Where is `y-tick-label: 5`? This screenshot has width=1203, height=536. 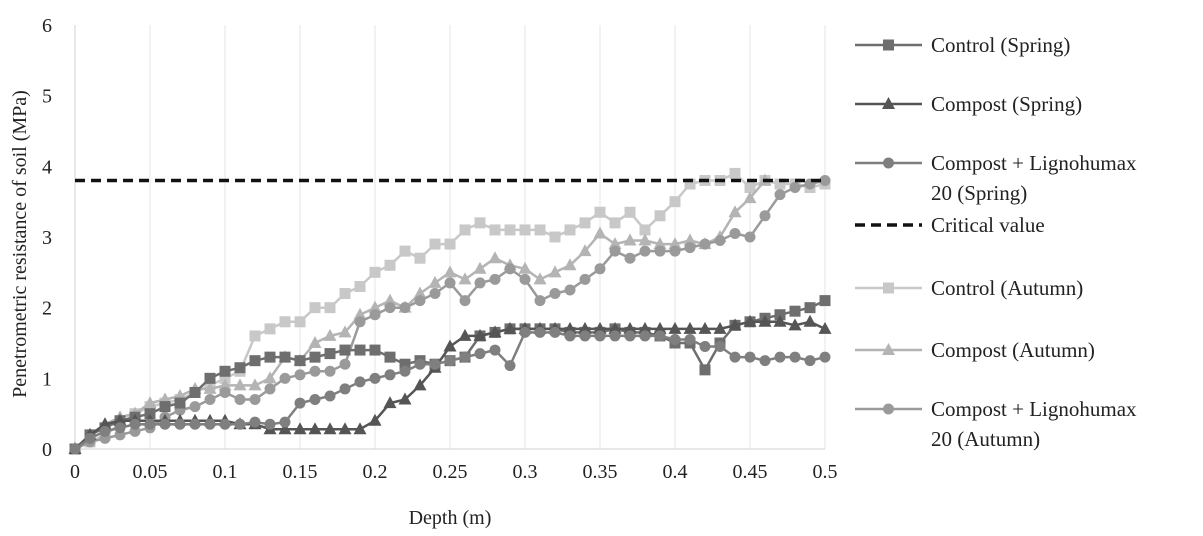 y-tick-label: 5 is located at coordinates (47, 97).